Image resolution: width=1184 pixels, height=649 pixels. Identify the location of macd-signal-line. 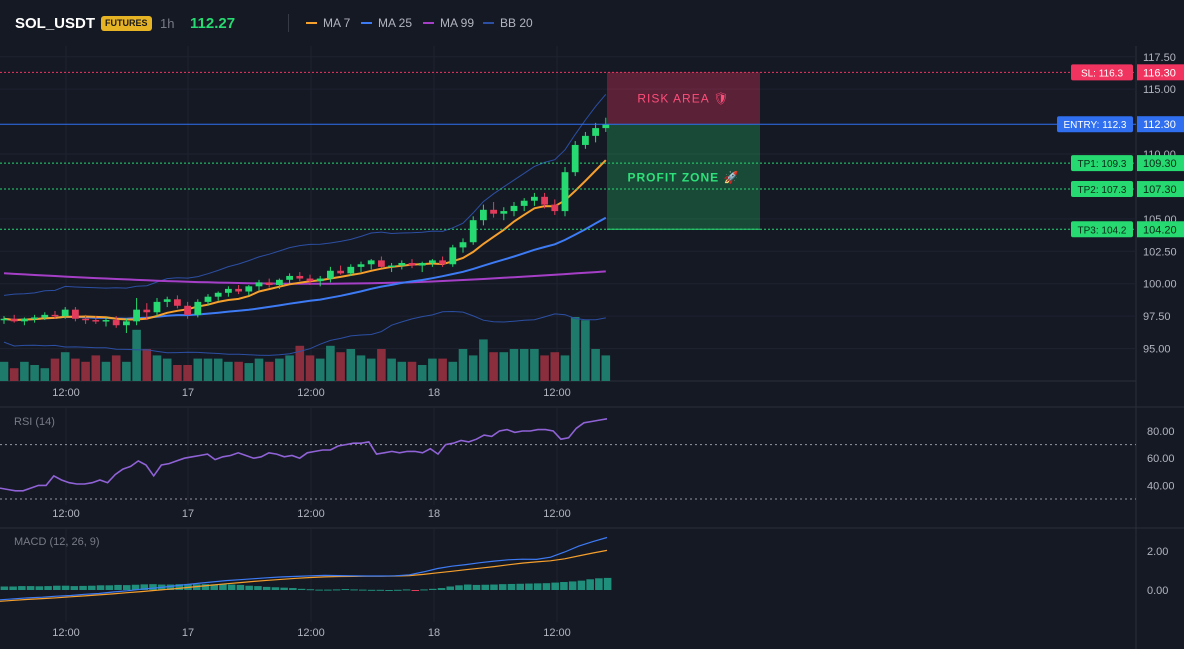
(304, 575).